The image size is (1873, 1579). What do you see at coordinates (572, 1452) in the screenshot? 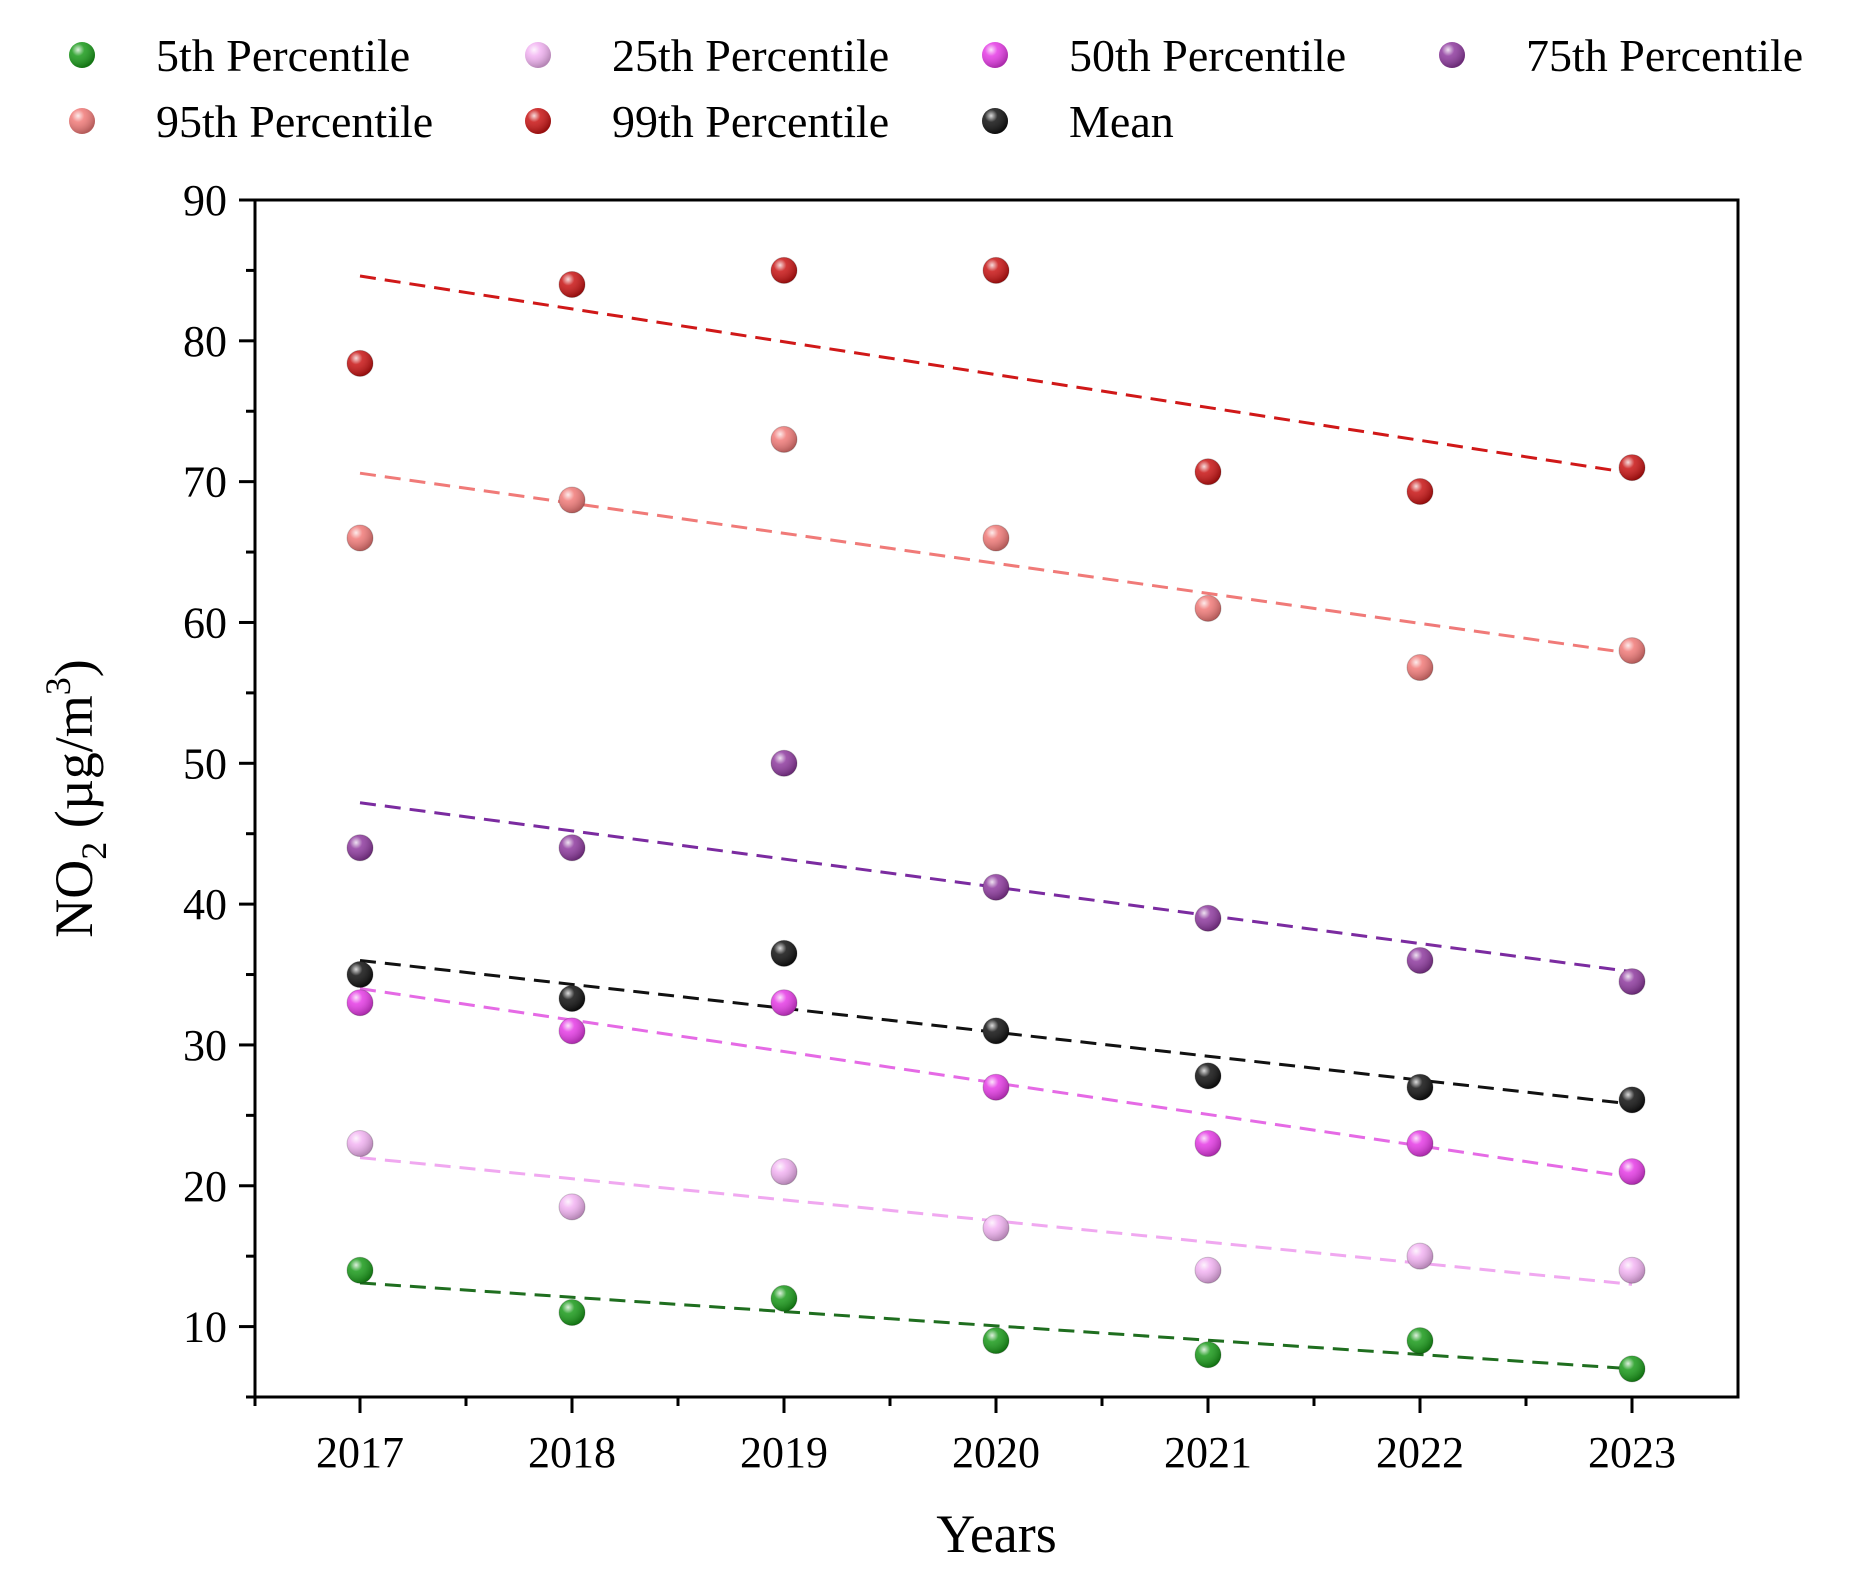
I see `x-tick-label: 2018` at bounding box center [572, 1452].